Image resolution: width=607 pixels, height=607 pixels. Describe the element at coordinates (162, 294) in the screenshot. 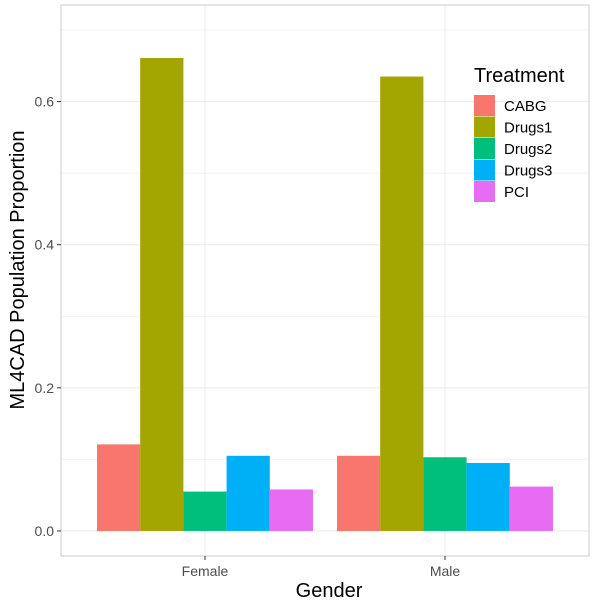

I see `bar-drugs1-female` at that location.